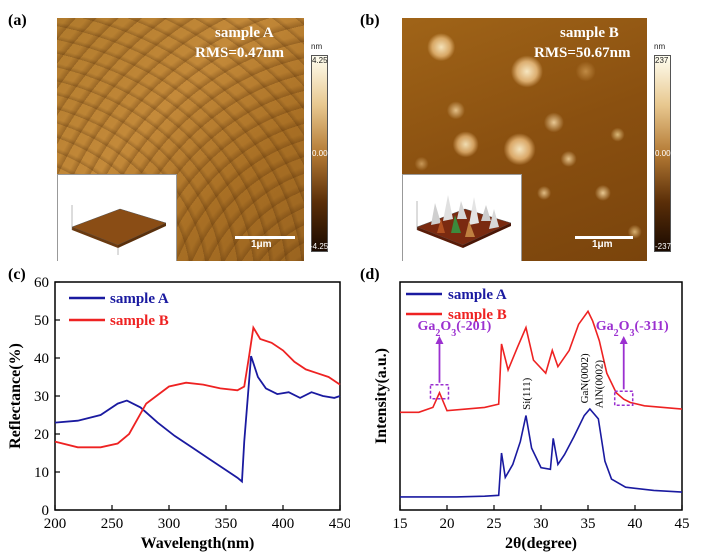 This screenshot has height=553, width=706. What do you see at coordinates (41, 397) in the screenshot?
I see `y-tick-label-c: 30` at bounding box center [41, 397].